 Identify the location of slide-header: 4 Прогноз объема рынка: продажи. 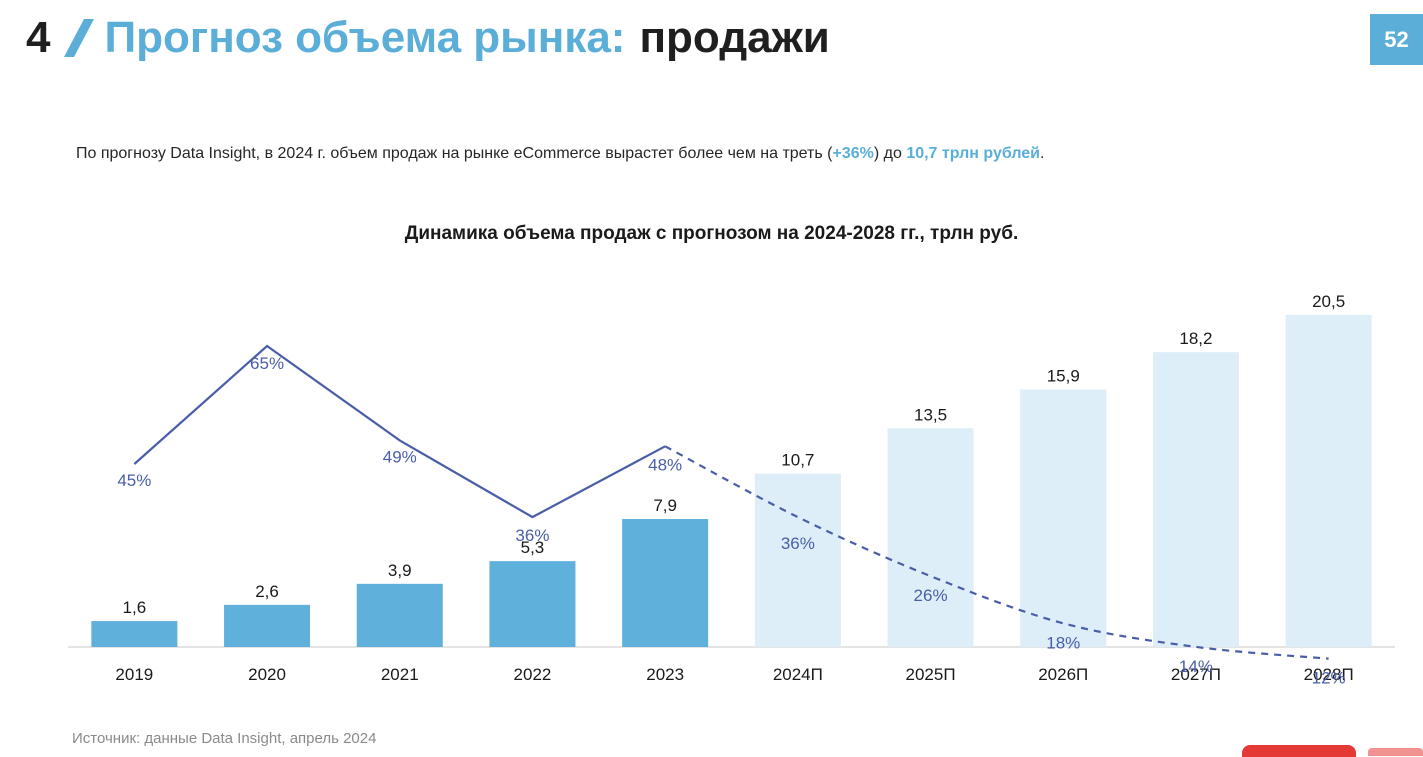
(428, 38).